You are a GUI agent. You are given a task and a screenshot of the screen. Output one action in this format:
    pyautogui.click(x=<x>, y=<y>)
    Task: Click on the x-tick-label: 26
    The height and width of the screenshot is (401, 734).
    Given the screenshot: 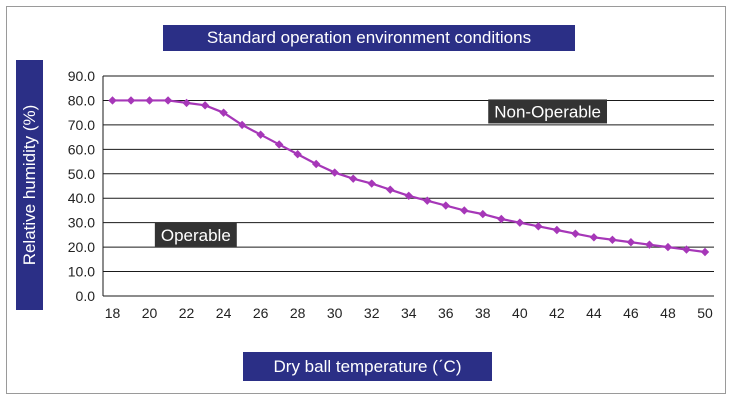 What is the action you would take?
    pyautogui.click(x=261, y=313)
    